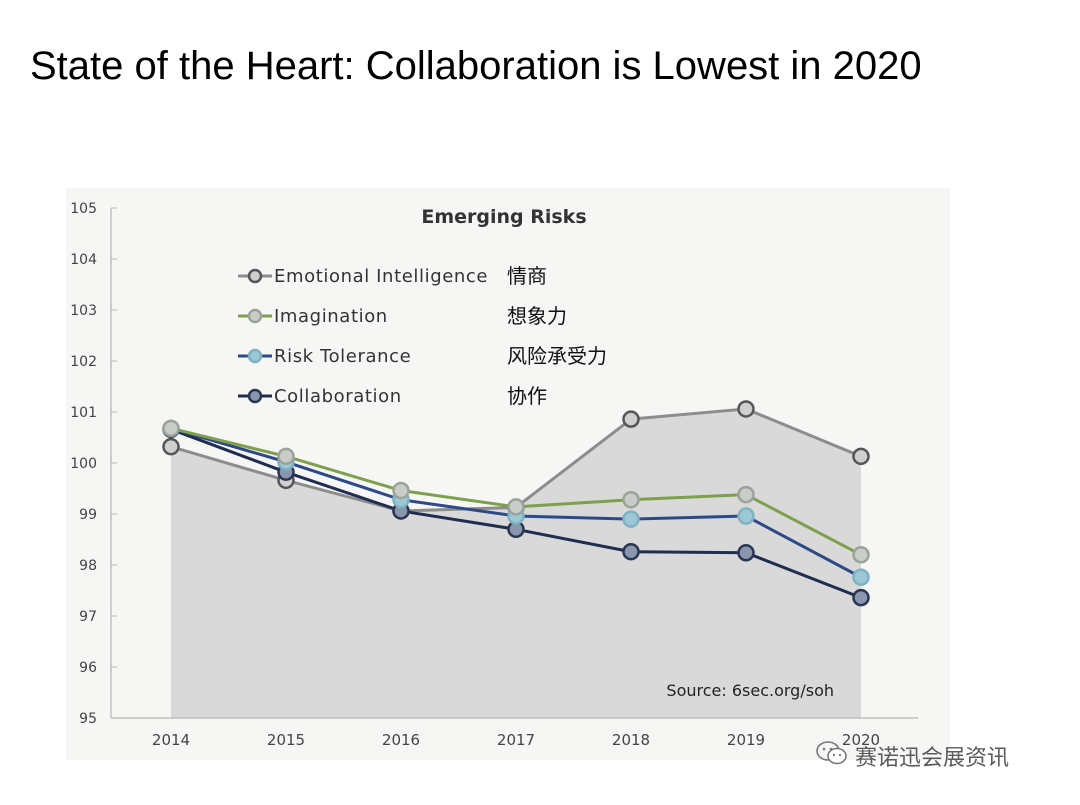  I want to click on source-note: Source: 6sec.org/soh, so click(750, 690).